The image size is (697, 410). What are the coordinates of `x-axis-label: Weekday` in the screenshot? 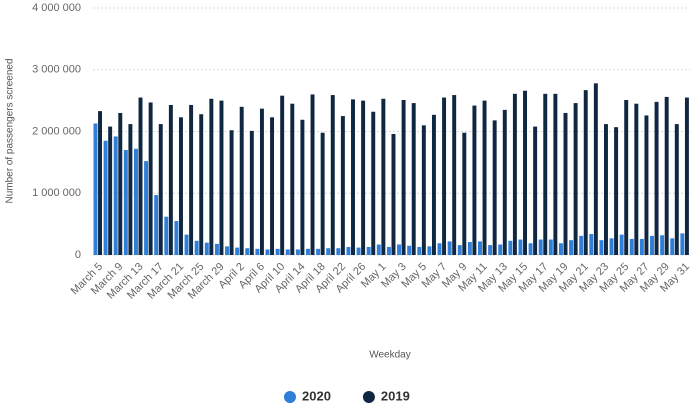 It's located at (390, 355).